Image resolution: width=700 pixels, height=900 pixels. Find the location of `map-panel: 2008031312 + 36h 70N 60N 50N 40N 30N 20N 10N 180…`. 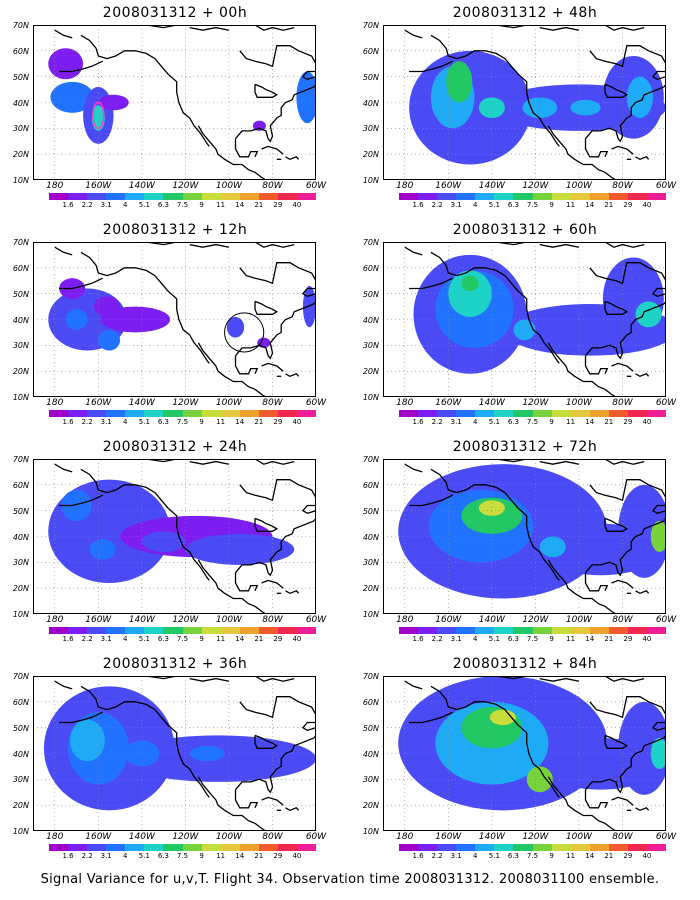

map-panel: 2008031312 + 36h 70N 60N 50N 40N 30N 20N 10N 180… is located at coordinates (175, 763).